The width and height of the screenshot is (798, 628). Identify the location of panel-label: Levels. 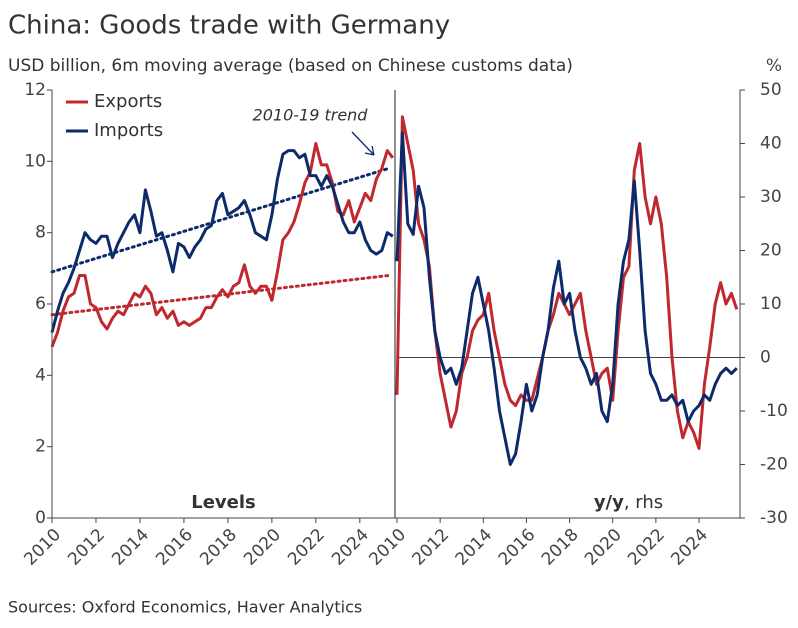
(223, 502).